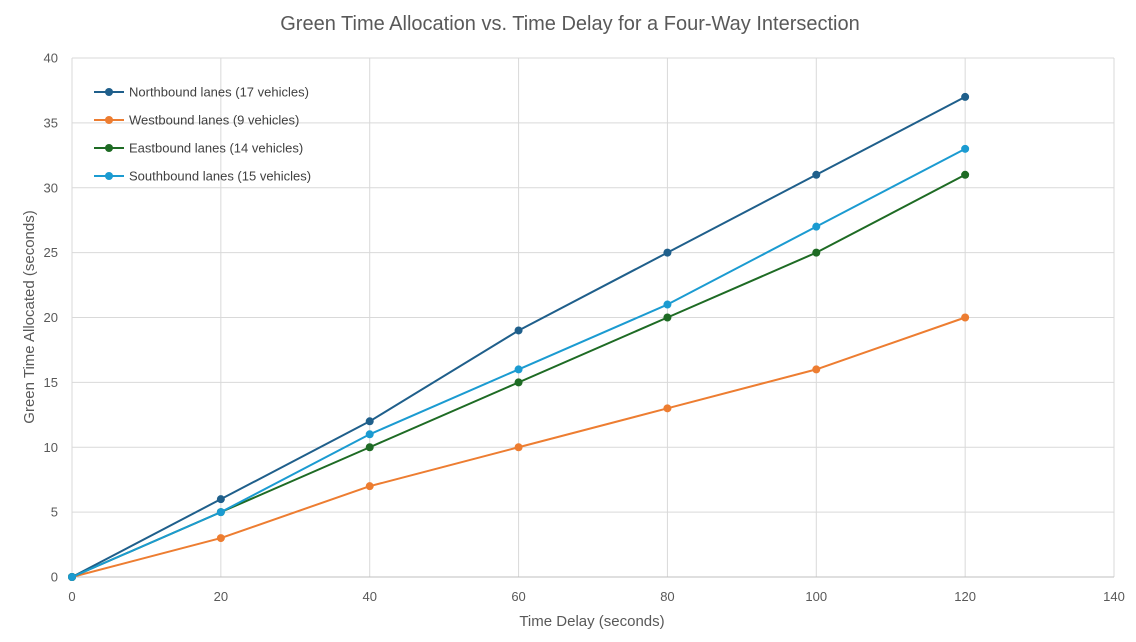  I want to click on x-tick-label: 80, so click(667, 596).